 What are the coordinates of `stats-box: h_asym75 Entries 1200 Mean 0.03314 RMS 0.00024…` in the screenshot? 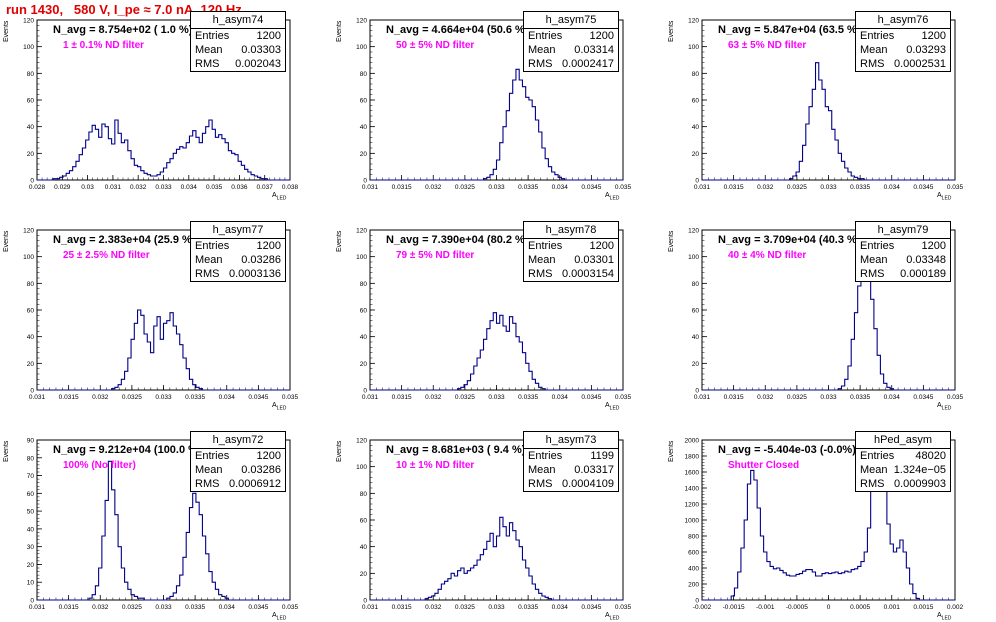 It's located at (571, 41).